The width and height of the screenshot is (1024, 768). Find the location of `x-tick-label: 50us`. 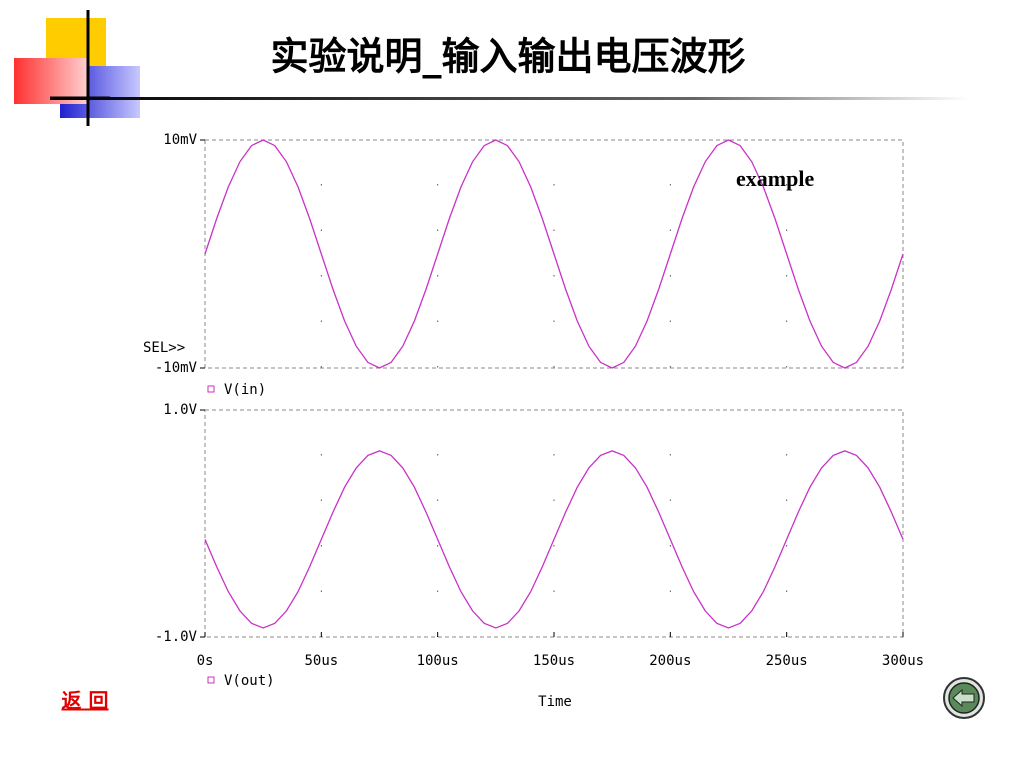

x-tick-label: 50us is located at coordinates (321, 661).